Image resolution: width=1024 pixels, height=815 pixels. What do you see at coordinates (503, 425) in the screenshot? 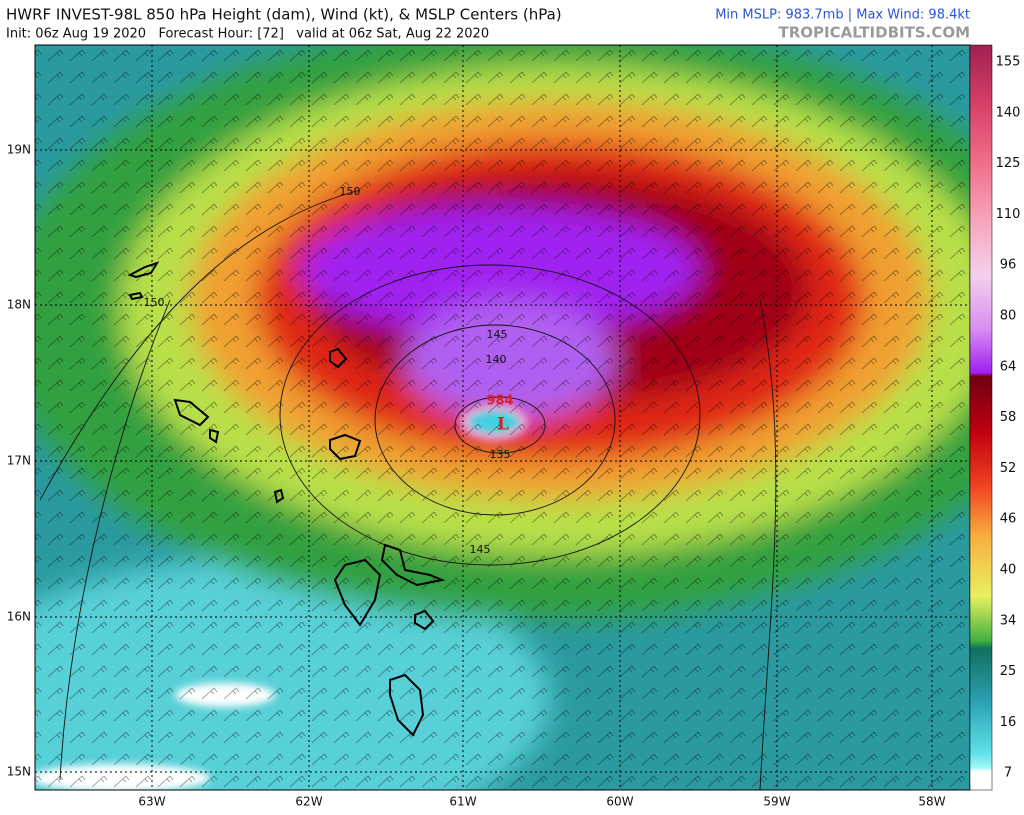
I see `low-symbol: L` at bounding box center [503, 425].